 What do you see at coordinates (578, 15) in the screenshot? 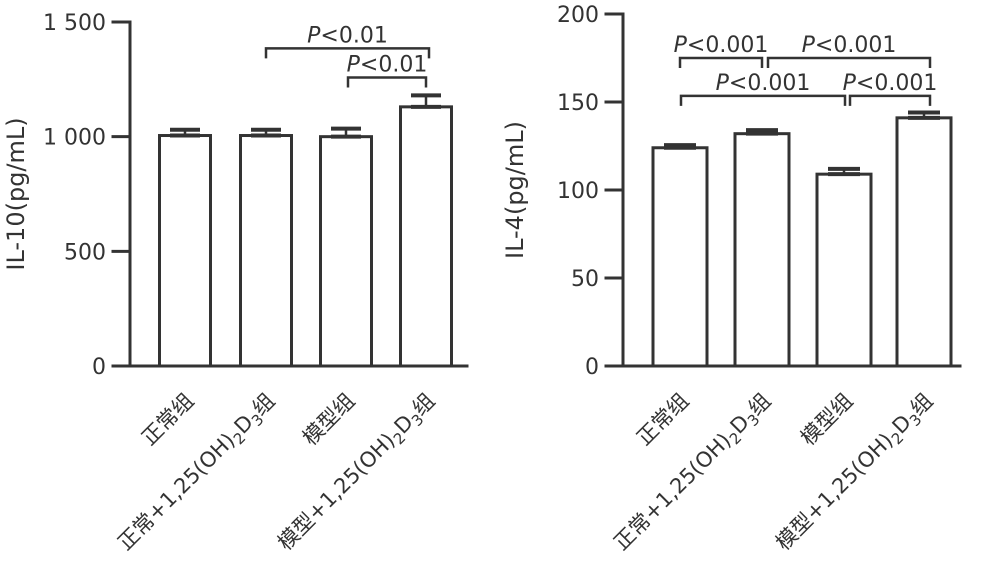
I see `y-tick-label: 200` at bounding box center [578, 15].